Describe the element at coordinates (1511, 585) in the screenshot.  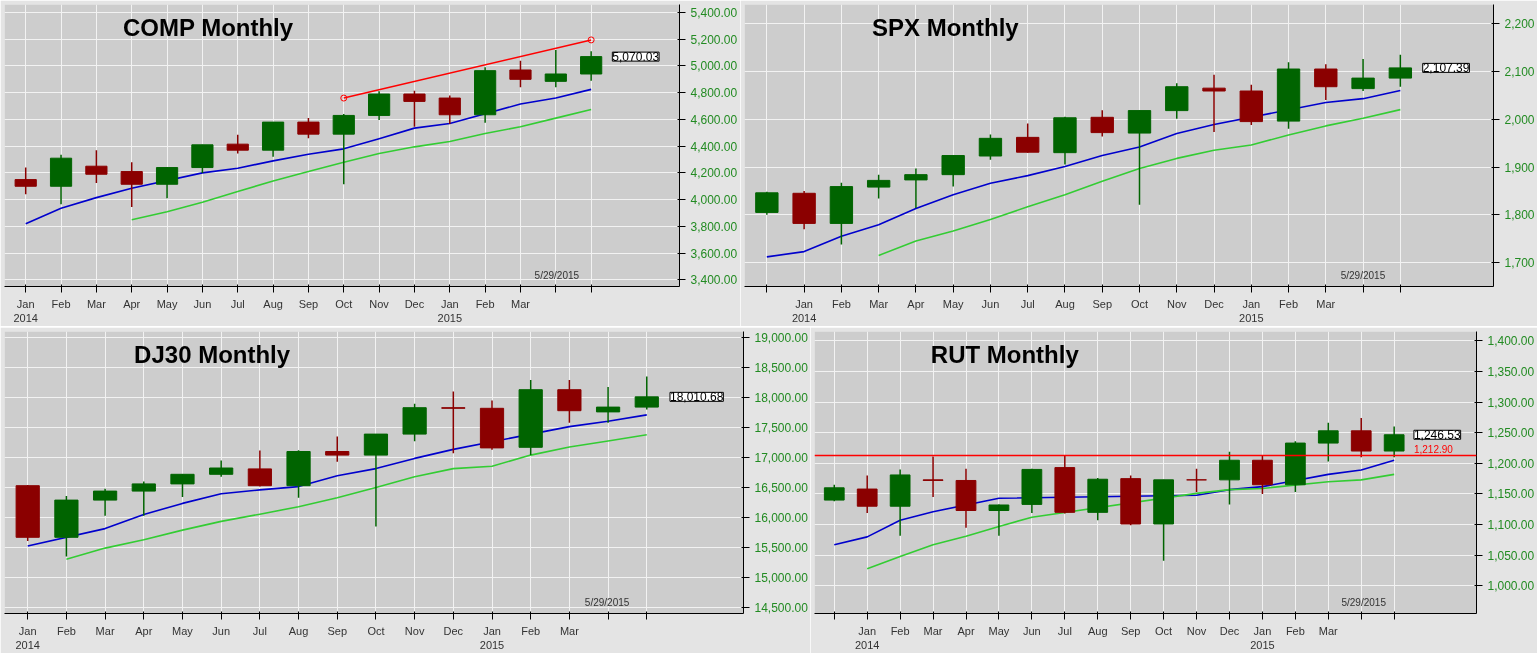
I see `y-tick-label: 1,000.00` at that location.